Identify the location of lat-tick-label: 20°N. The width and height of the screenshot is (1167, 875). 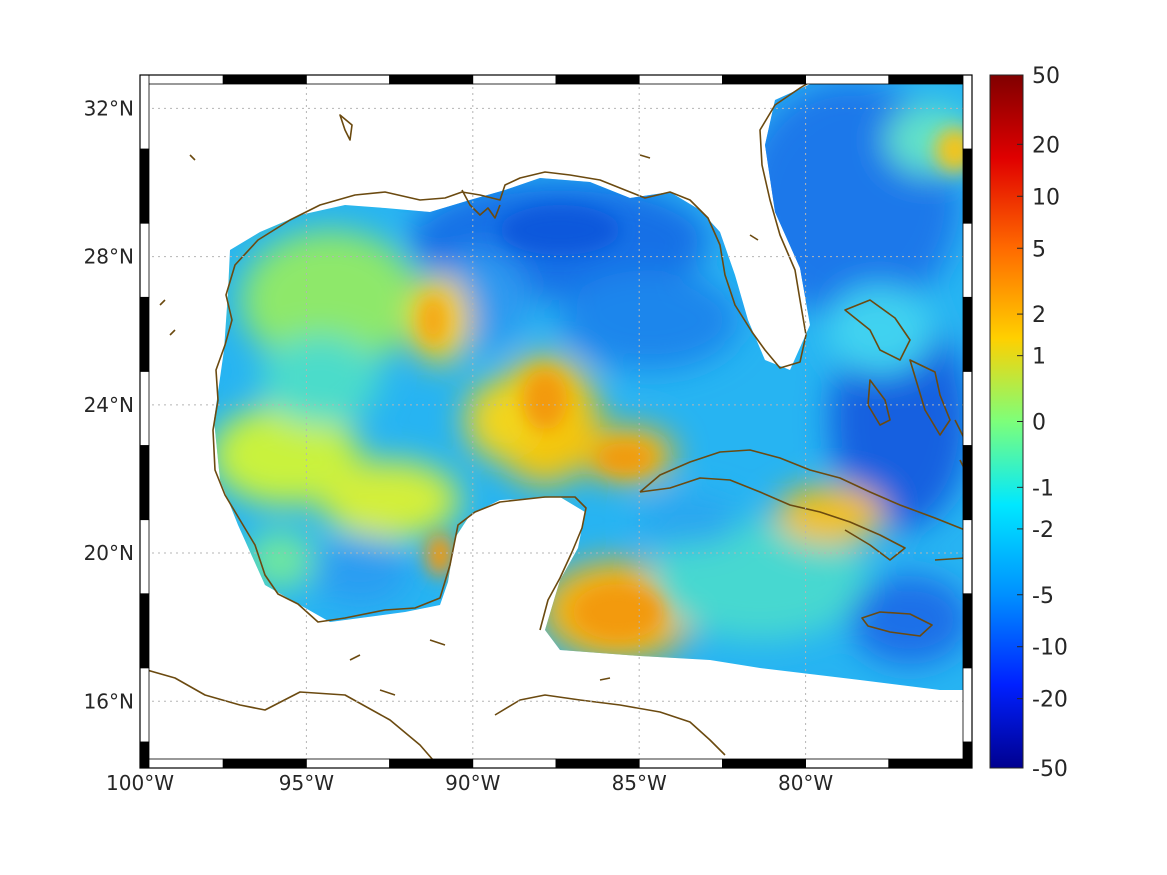
(109, 553).